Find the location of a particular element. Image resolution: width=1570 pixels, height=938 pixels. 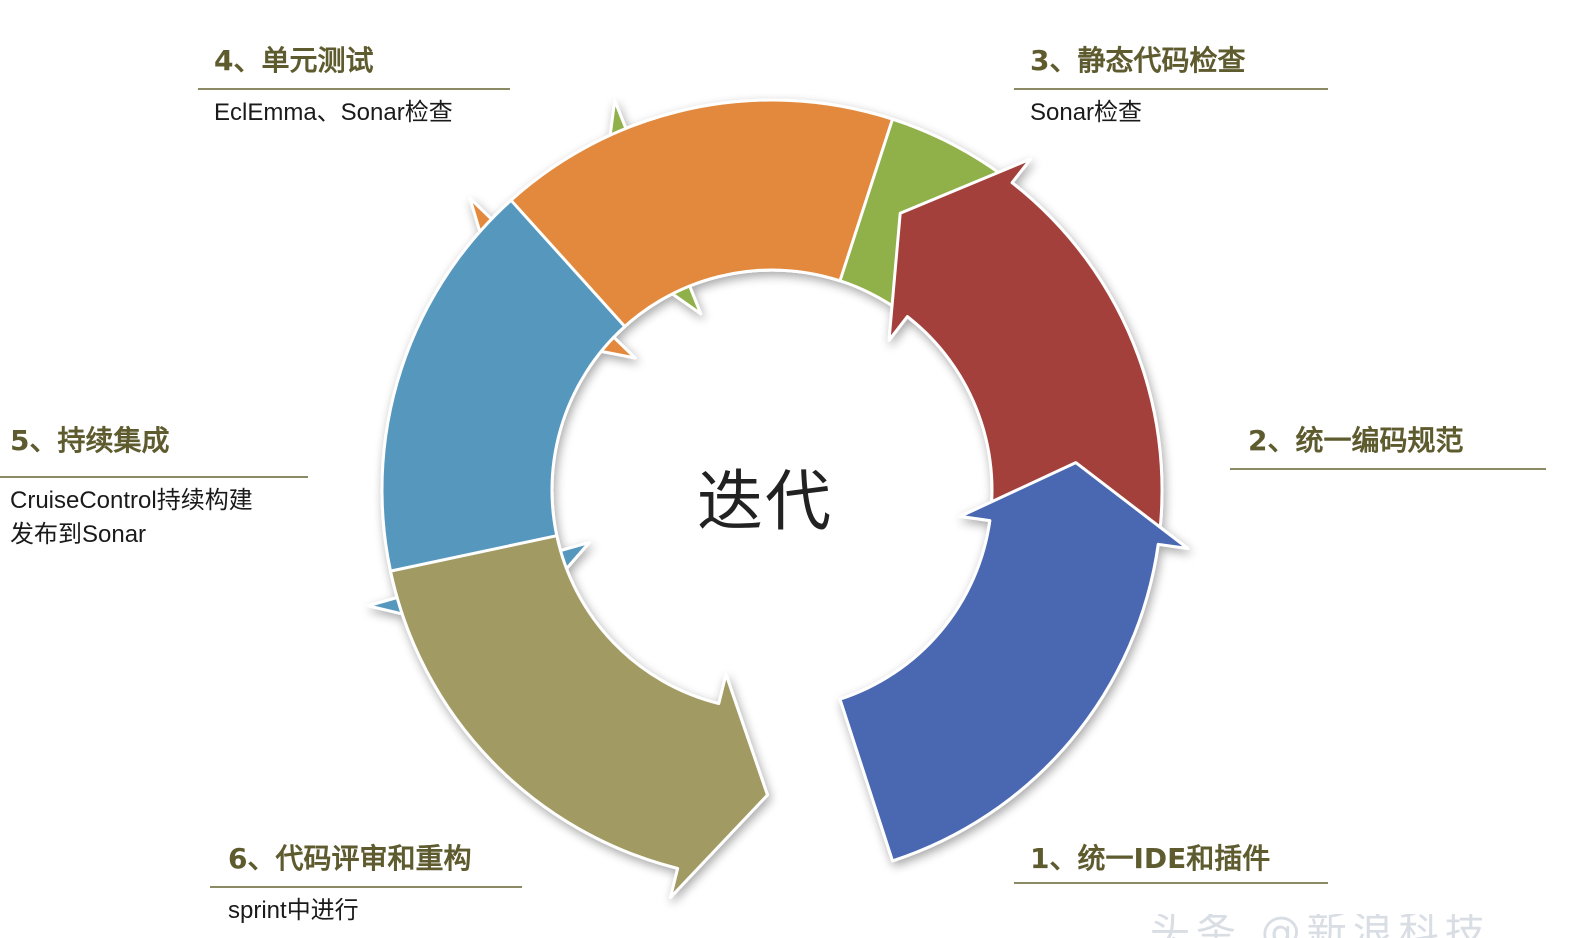

step-6-arrow is located at coordinates (579, 716).